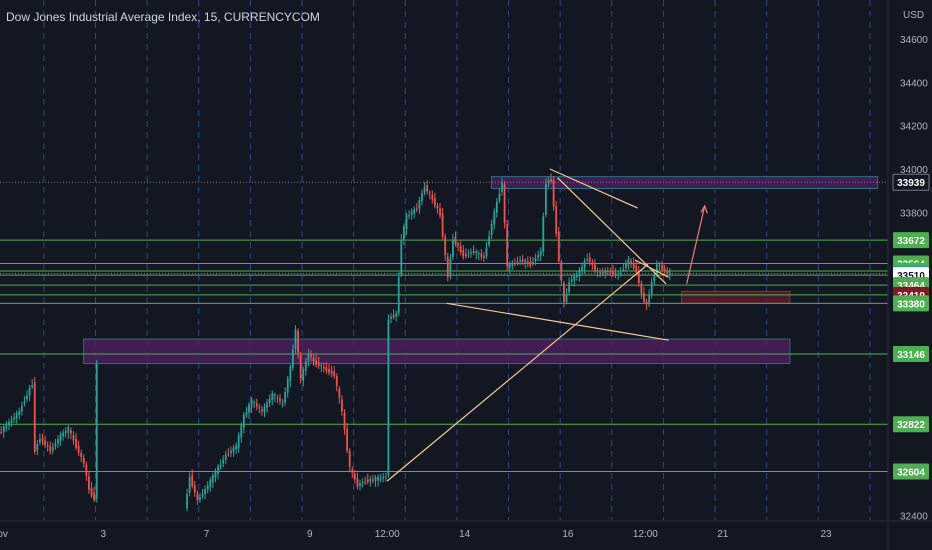 The image size is (932, 550). I want to click on price-label: 33510, so click(911, 276).